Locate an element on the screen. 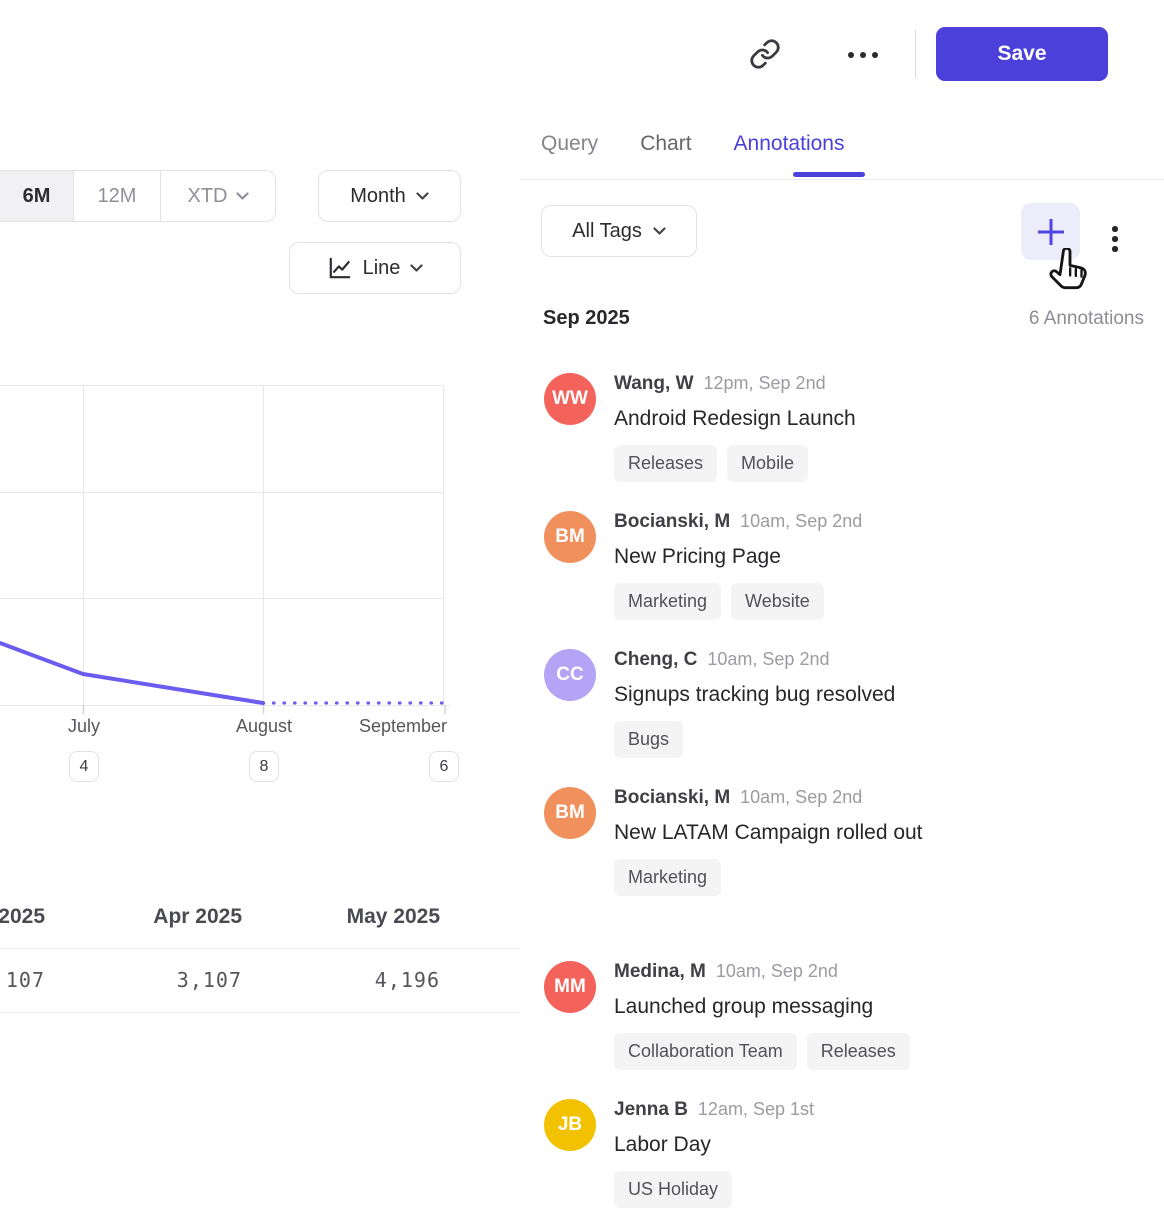  plus-icon is located at coordinates (1050, 231).